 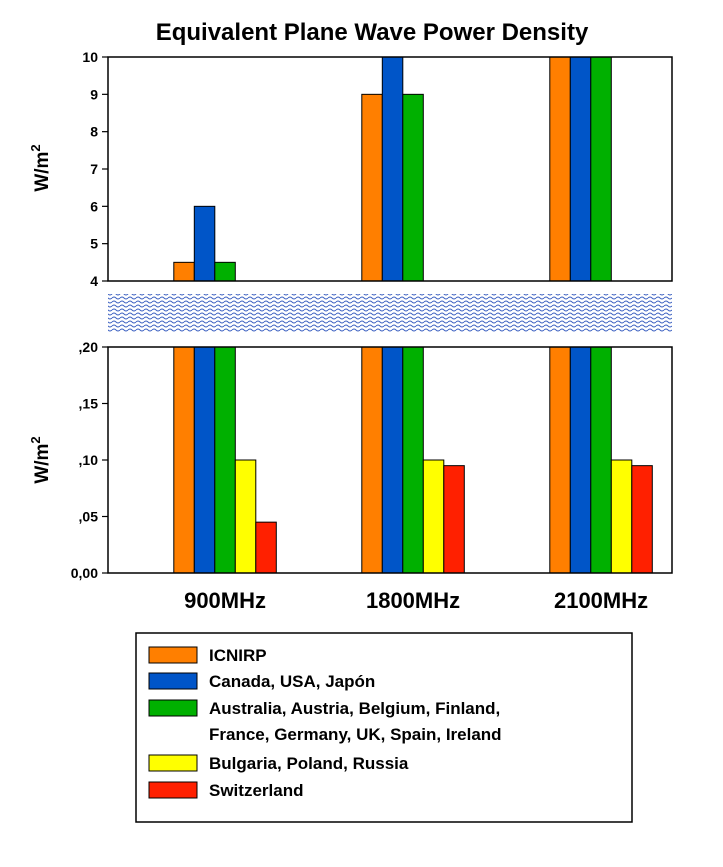 What do you see at coordinates (372, 32) in the screenshot?
I see `chart-title: Equivalent Plane Wave Power Density` at bounding box center [372, 32].